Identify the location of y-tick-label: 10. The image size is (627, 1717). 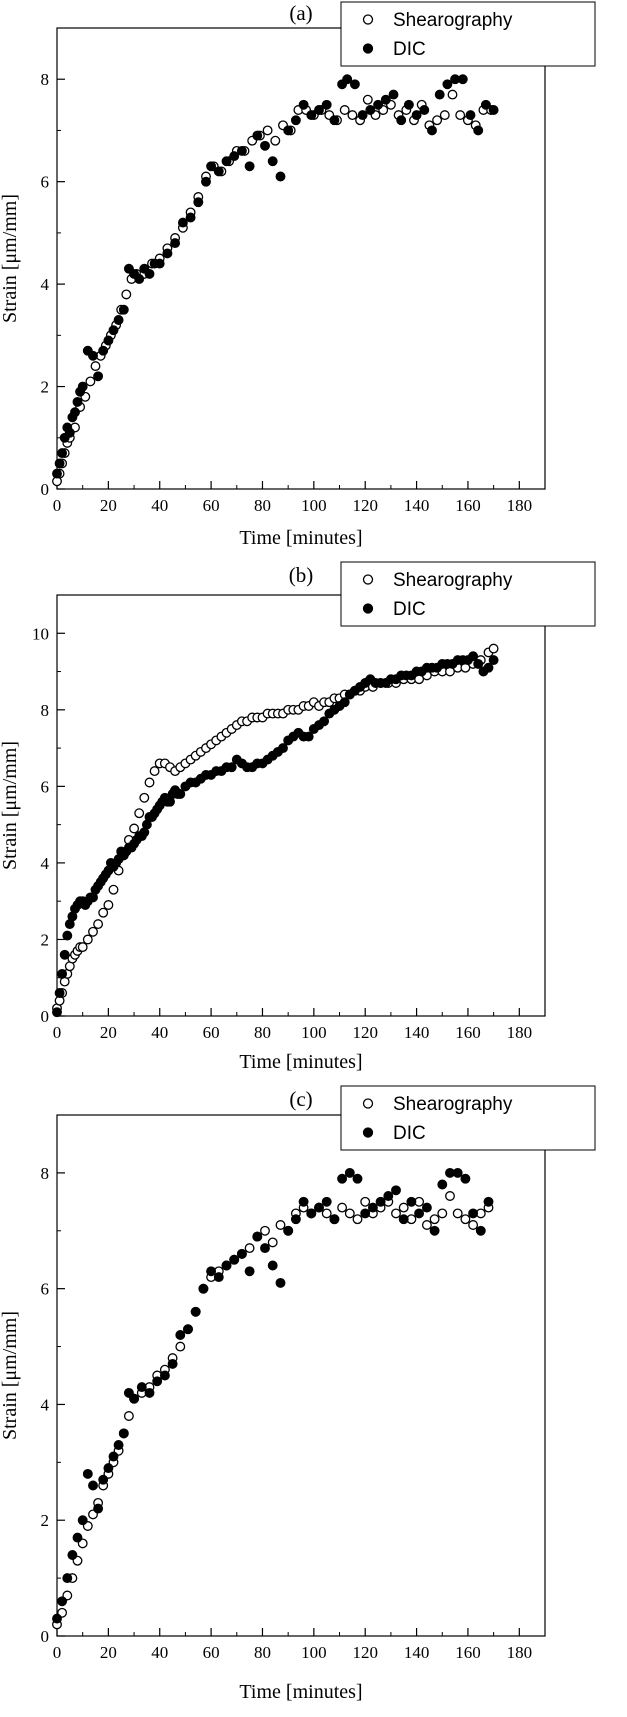
(40, 633).